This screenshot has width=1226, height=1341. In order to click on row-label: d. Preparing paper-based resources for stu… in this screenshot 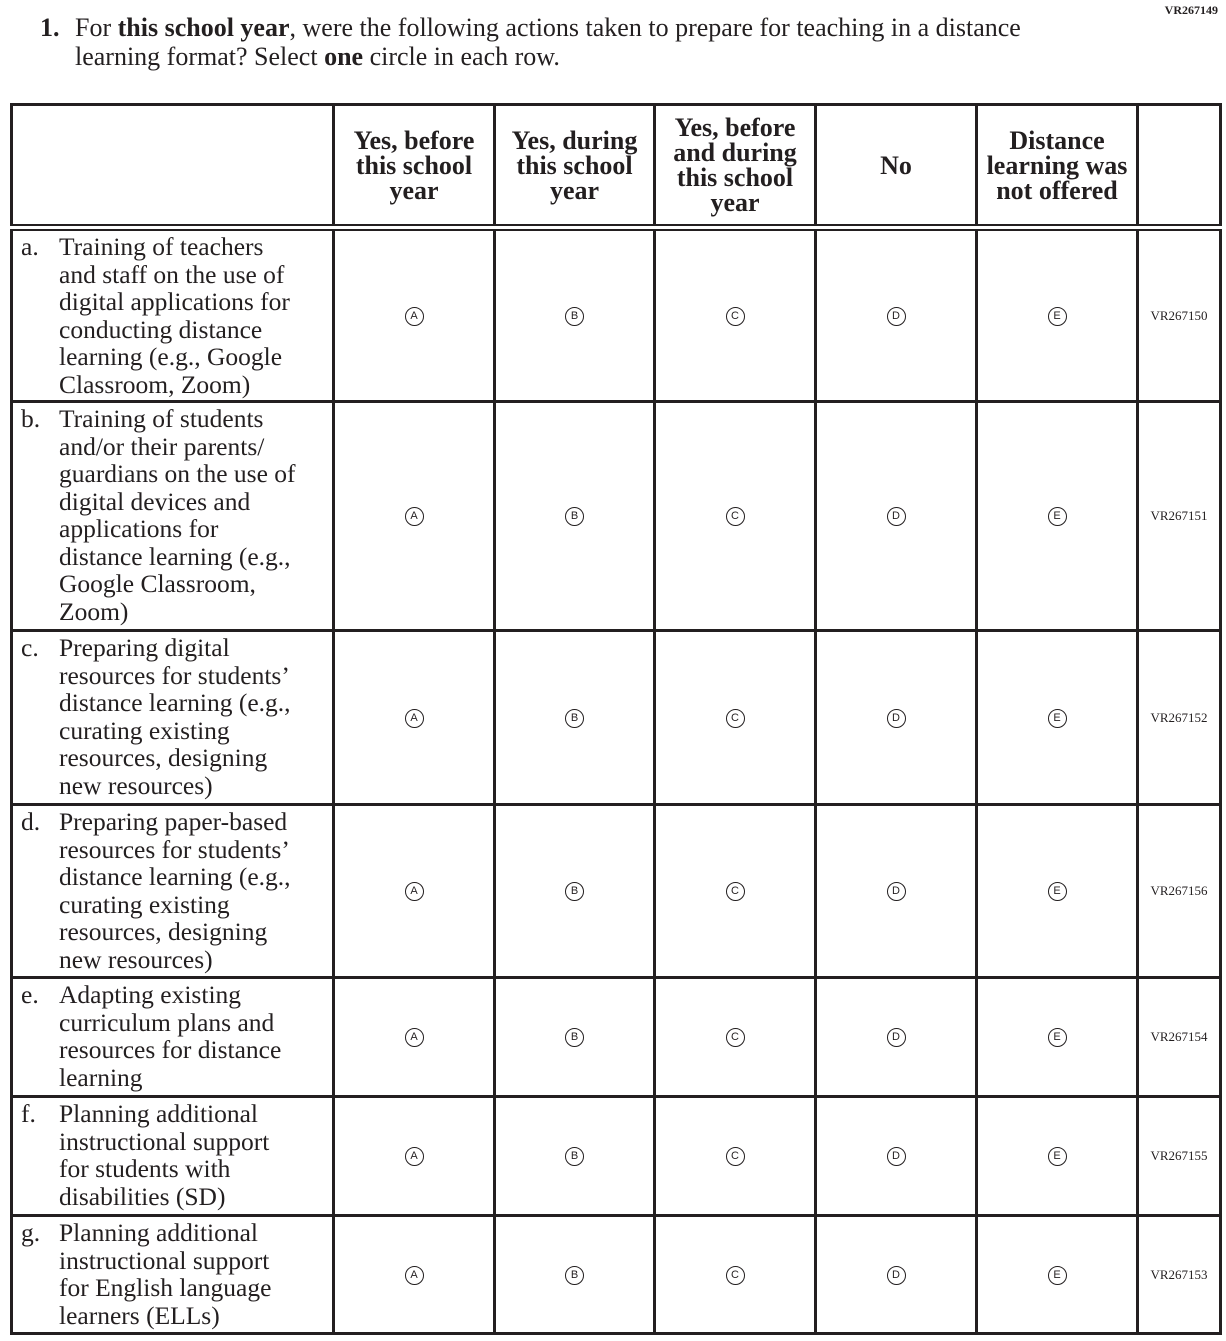, I will do `click(172, 891)`.